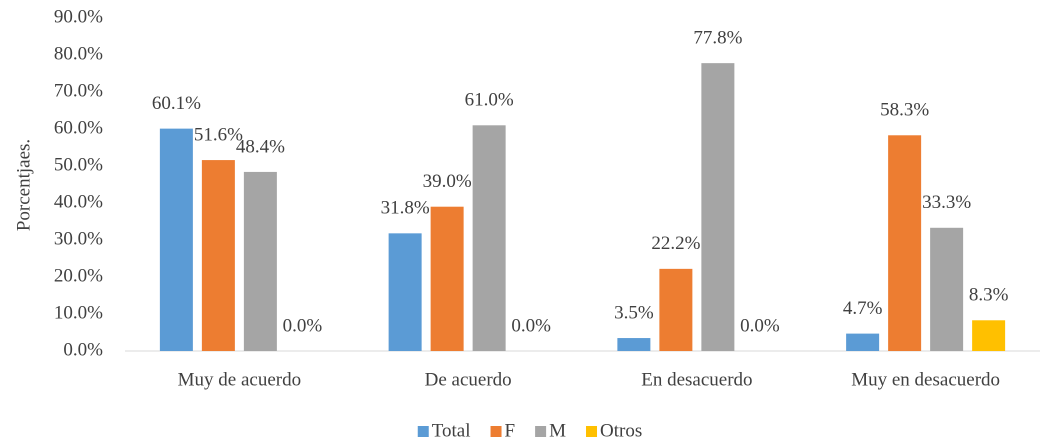 Image resolution: width=1063 pixels, height=441 pixels. What do you see at coordinates (83, 349) in the screenshot?
I see `y-tick-label: 0.0%` at bounding box center [83, 349].